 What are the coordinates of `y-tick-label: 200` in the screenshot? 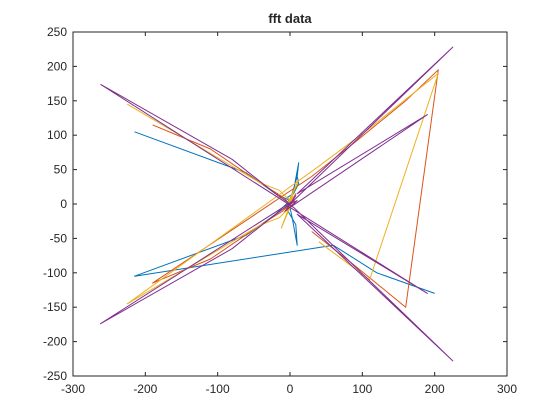 It's located at (57, 66).